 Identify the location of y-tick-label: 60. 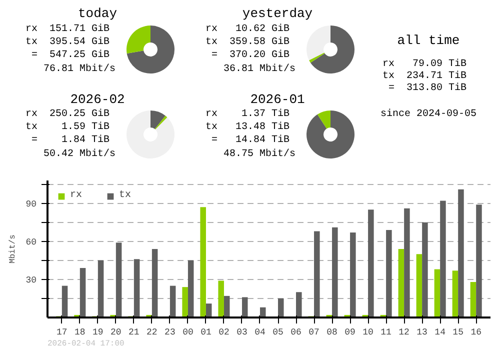
(31, 242).